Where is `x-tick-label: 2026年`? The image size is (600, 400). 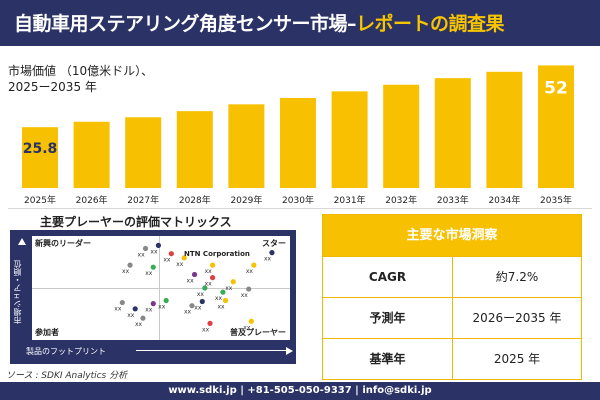 x-tick-label: 2026年 is located at coordinates (92, 200).